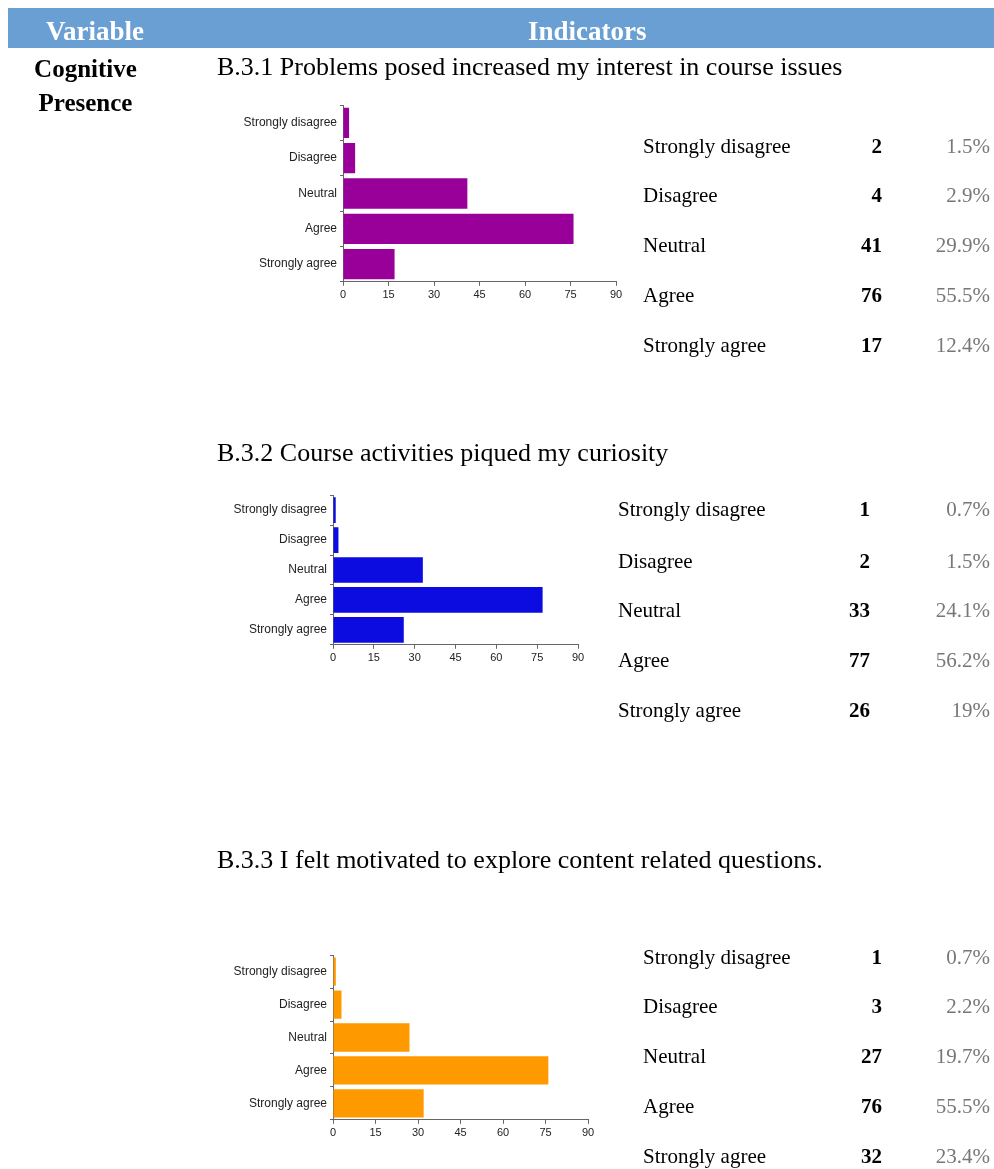  I want to click on text: 19.7%, so click(962, 1056).